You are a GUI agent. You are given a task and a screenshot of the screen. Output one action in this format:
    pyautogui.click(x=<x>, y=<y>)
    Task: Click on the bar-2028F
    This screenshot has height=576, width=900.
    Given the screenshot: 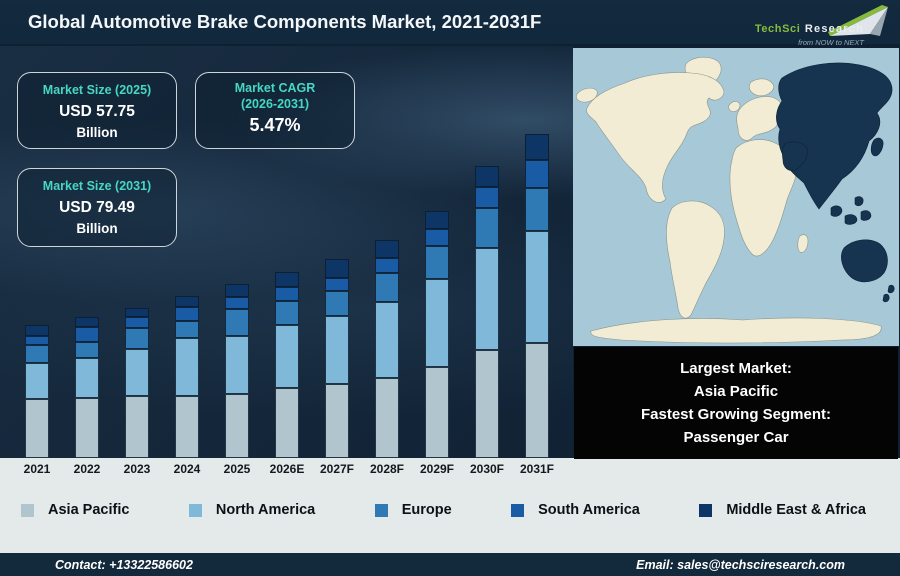 What is the action you would take?
    pyautogui.click(x=387, y=349)
    